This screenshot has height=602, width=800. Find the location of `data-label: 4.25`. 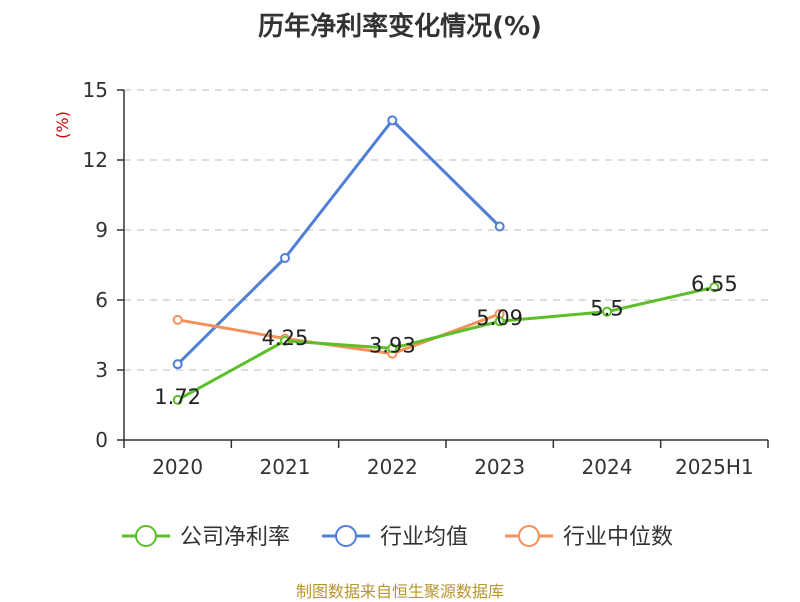

data-label: 4.25 is located at coordinates (285, 338).